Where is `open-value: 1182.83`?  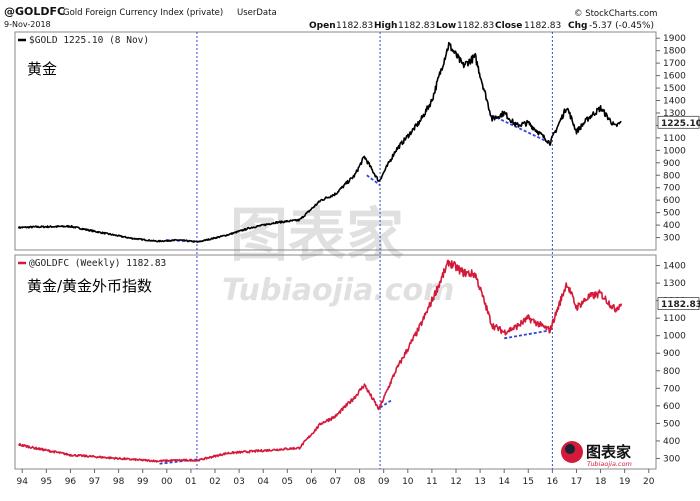
open-value: 1182.83 is located at coordinates (354, 26).